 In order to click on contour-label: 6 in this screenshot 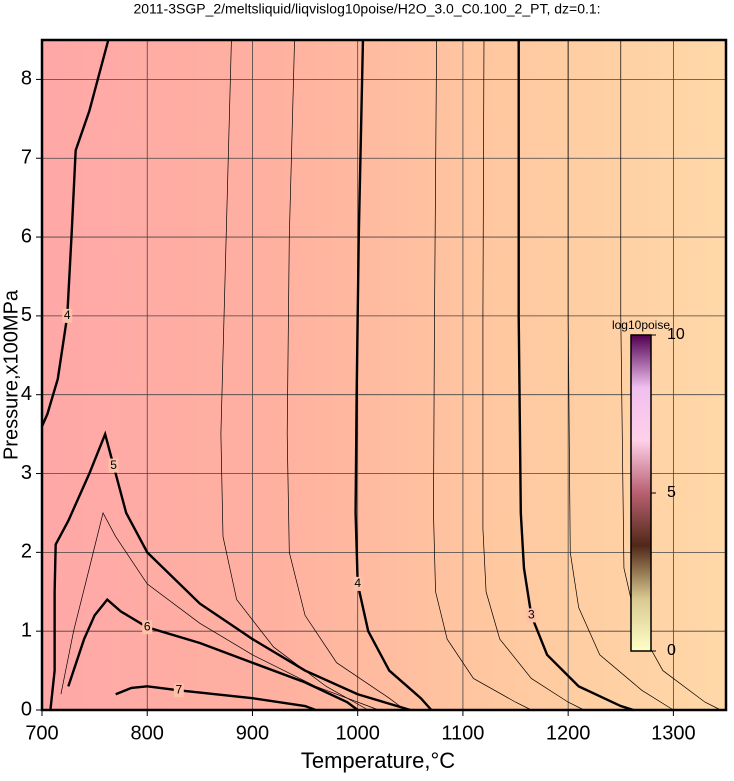, I will do `click(147, 626)`.